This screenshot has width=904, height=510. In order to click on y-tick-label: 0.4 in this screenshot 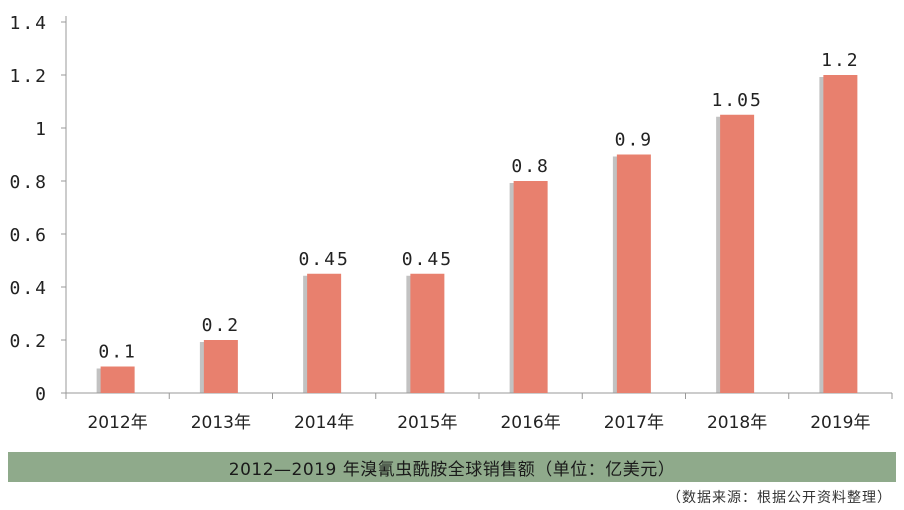, I will do `click(28, 288)`.